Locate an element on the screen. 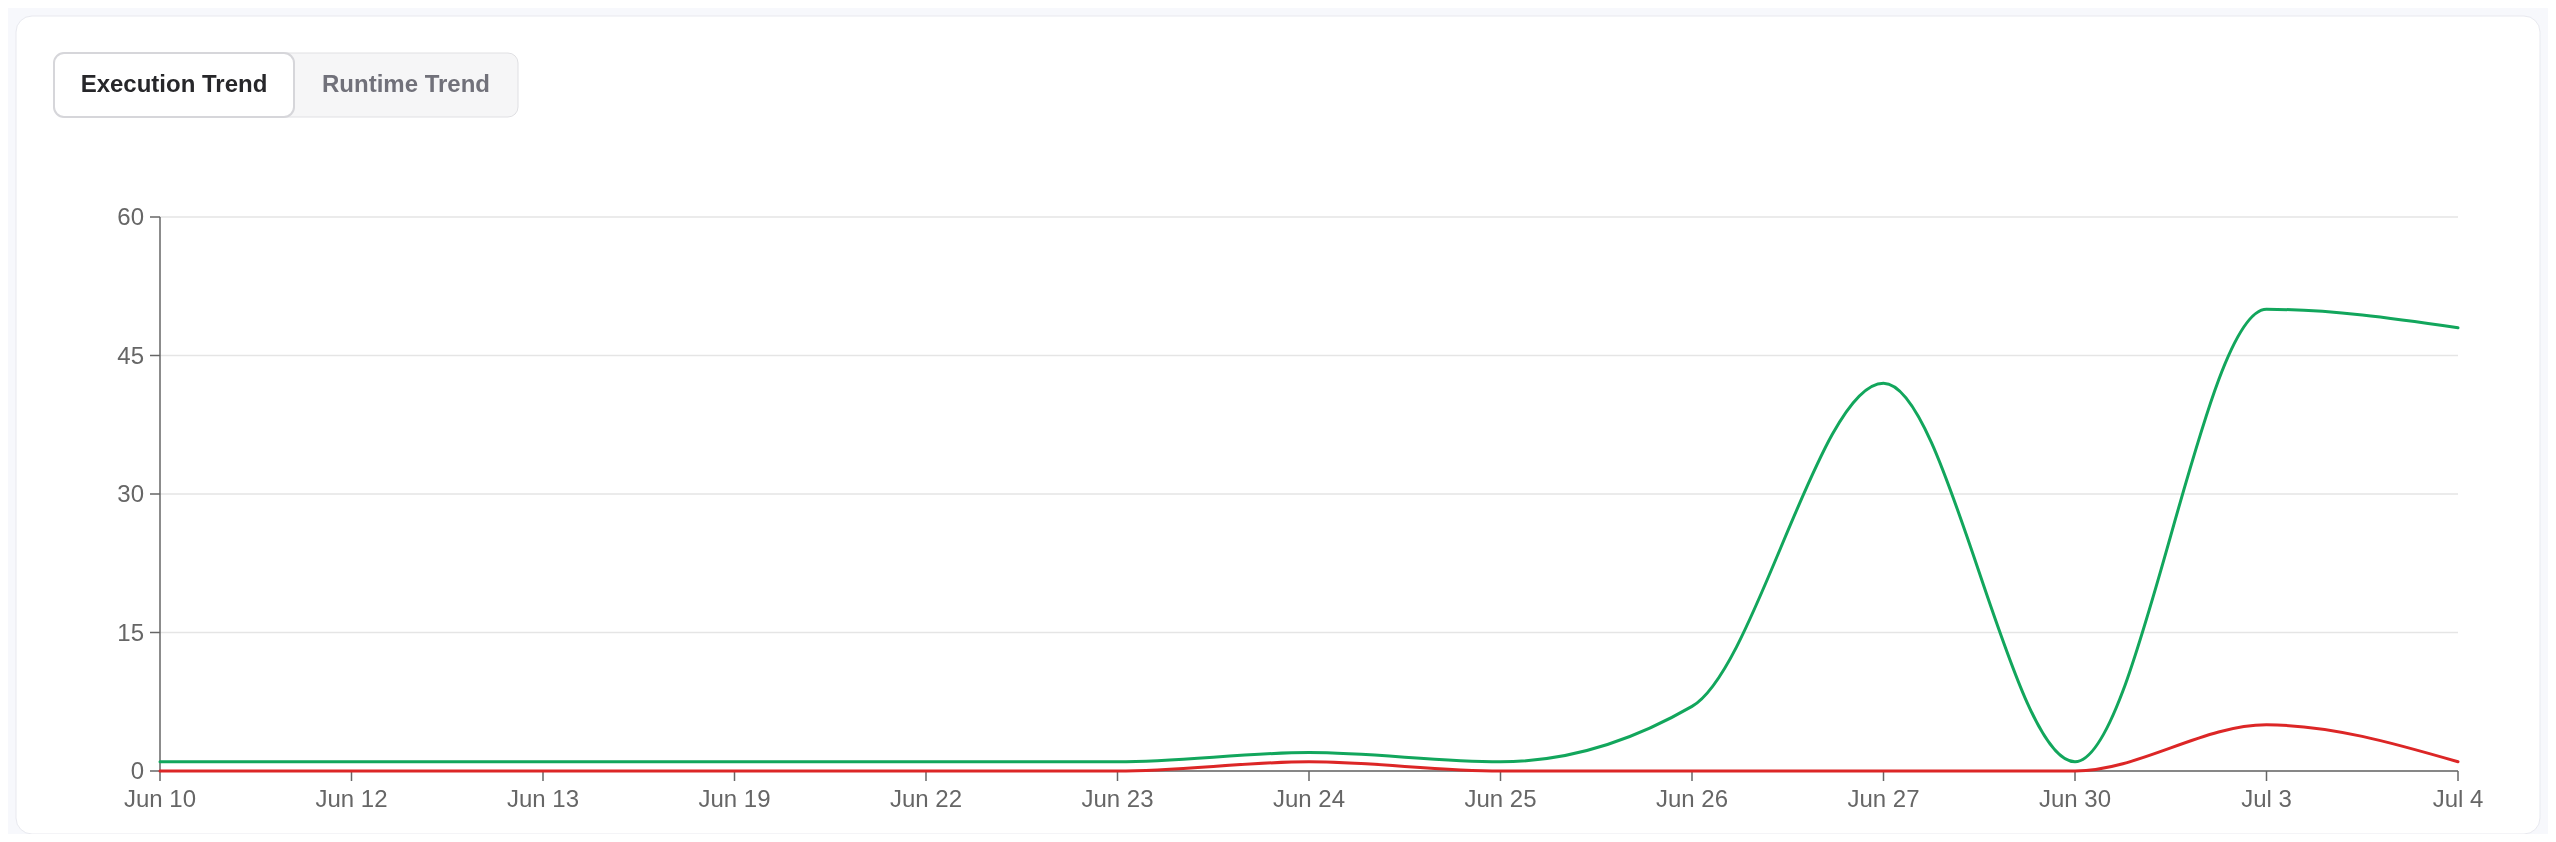 The height and width of the screenshot is (842, 2556). y-tick-label: 60 is located at coordinates (130, 217).